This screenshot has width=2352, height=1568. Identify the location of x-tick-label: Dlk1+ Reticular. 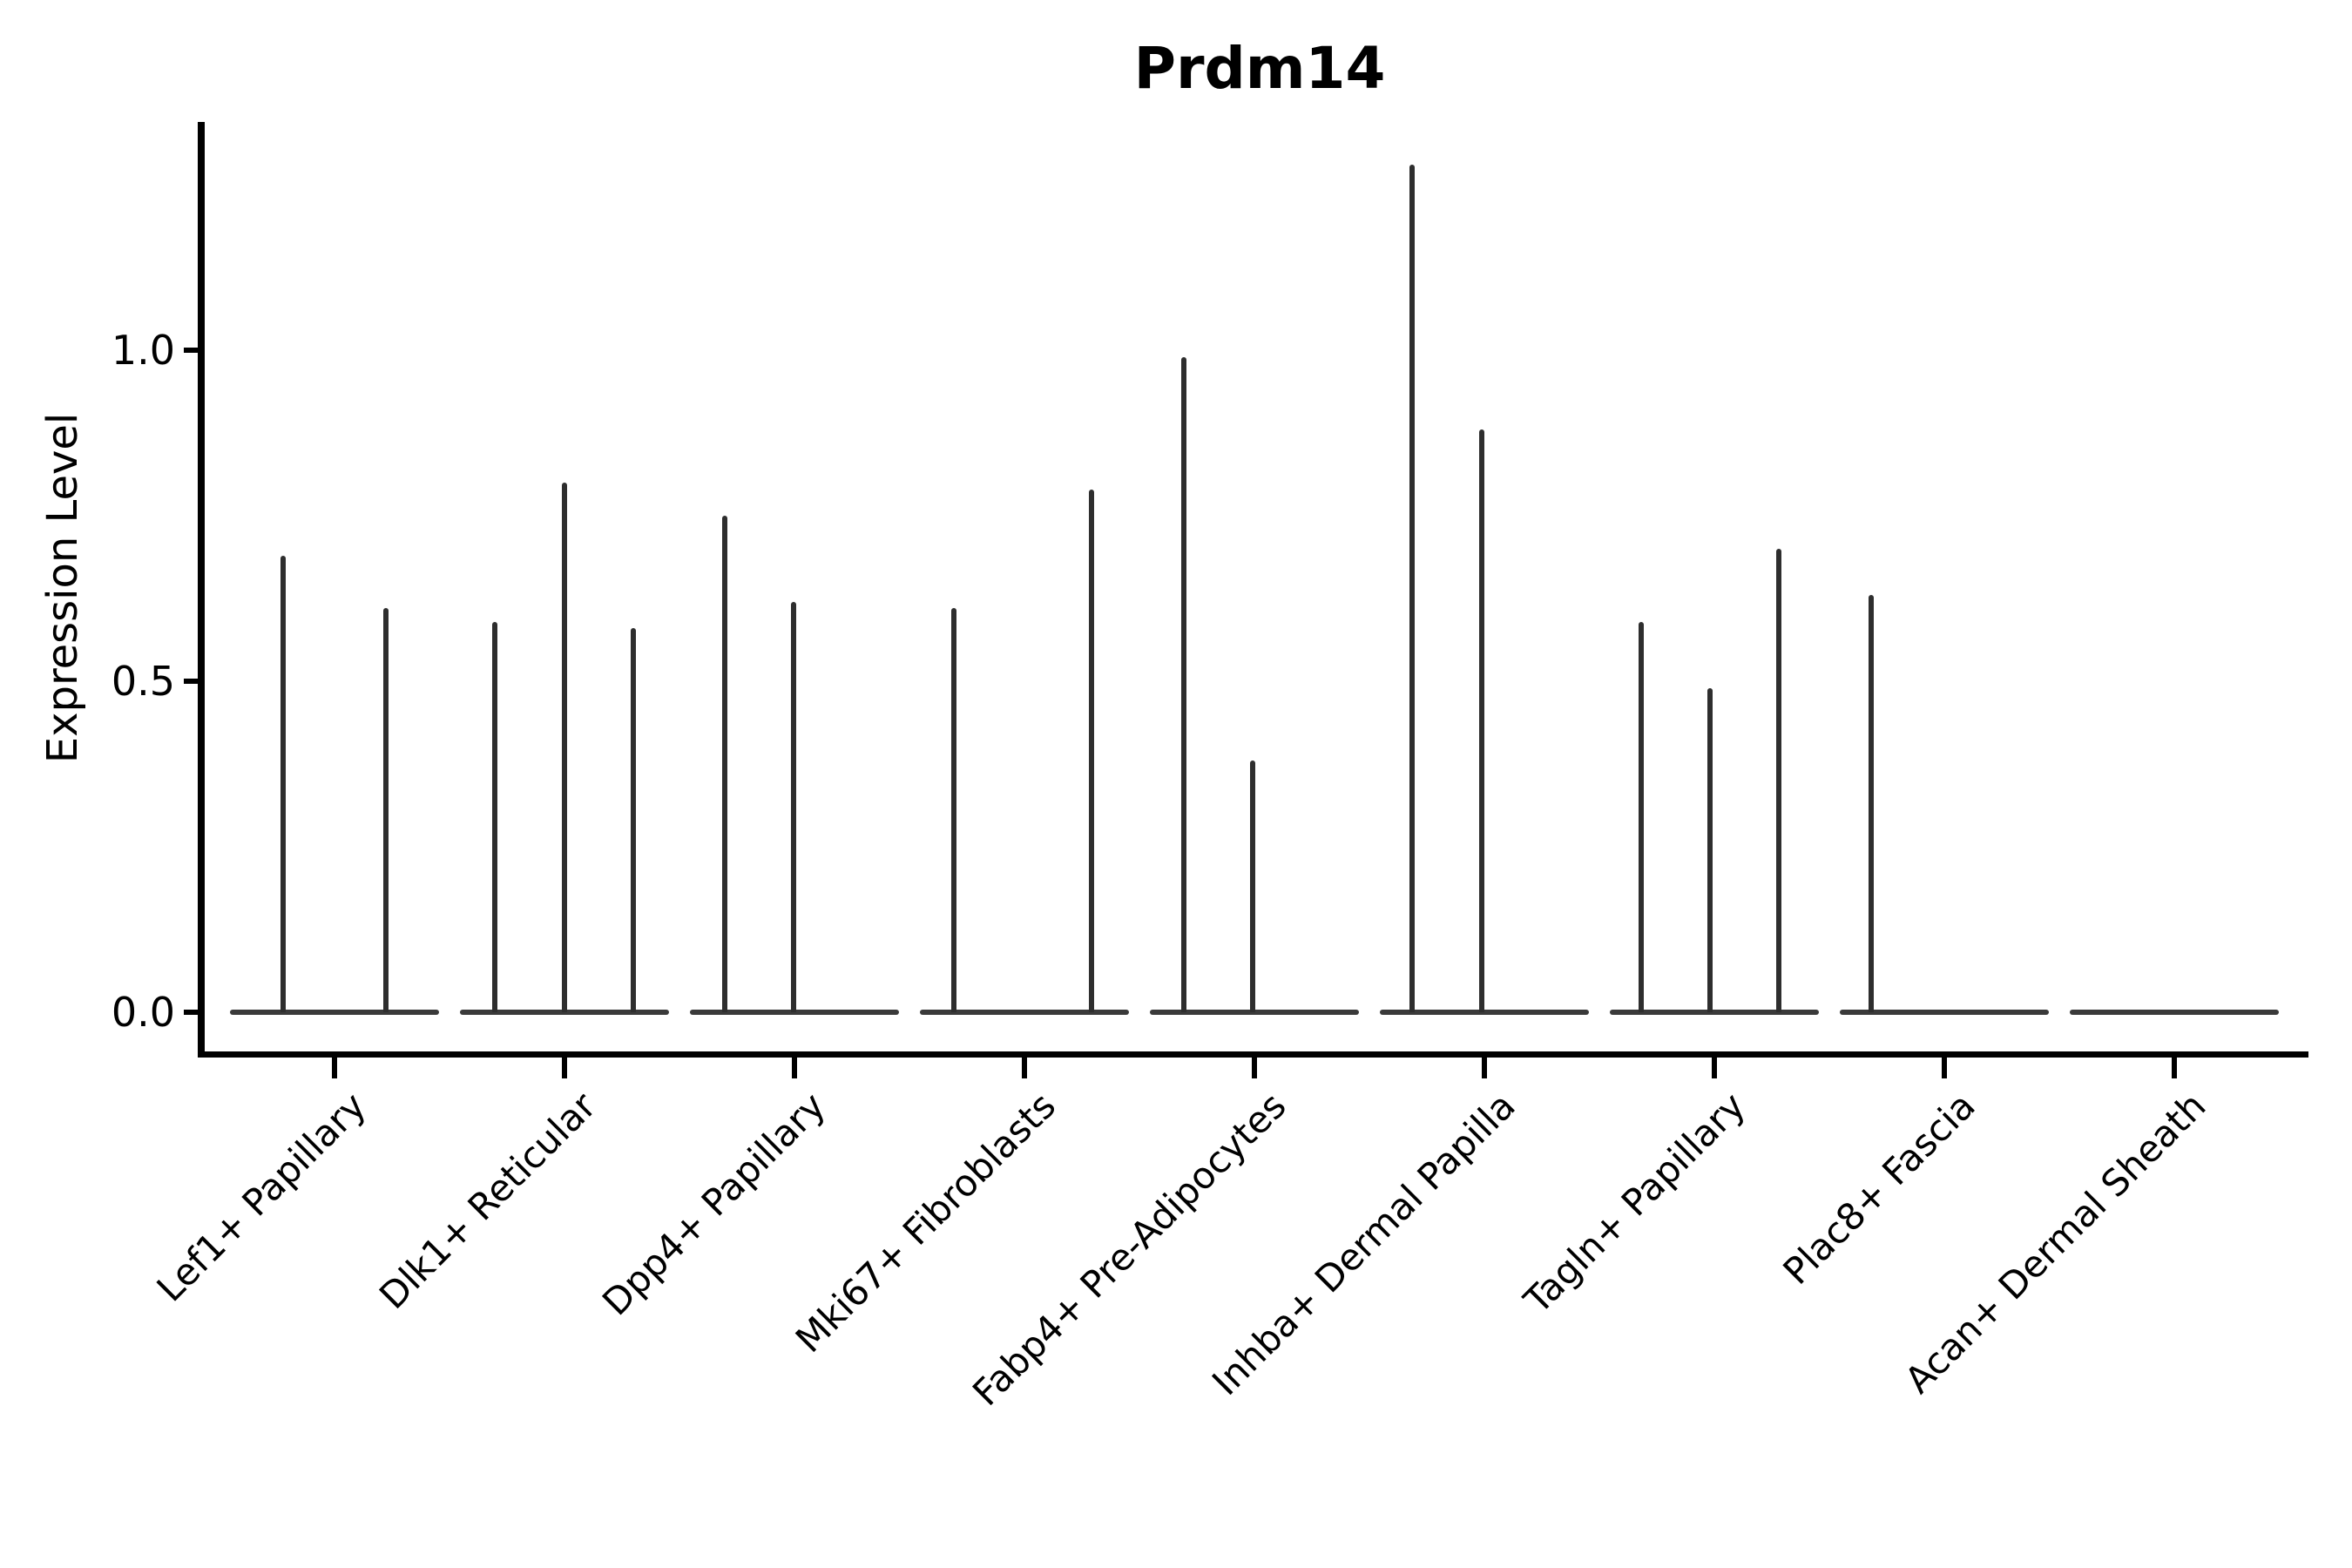
(487, 1201).